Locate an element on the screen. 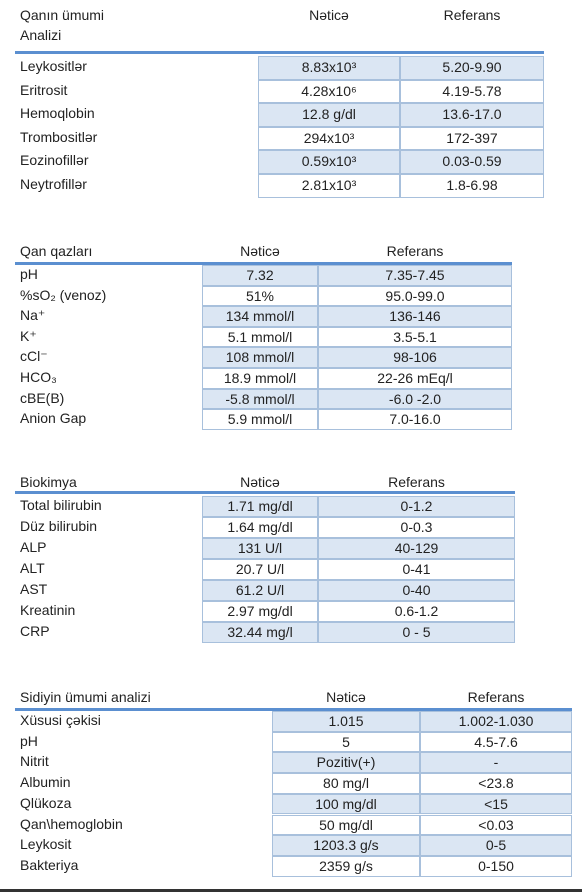  row-label: Düz bilirubin is located at coordinates (59, 526).